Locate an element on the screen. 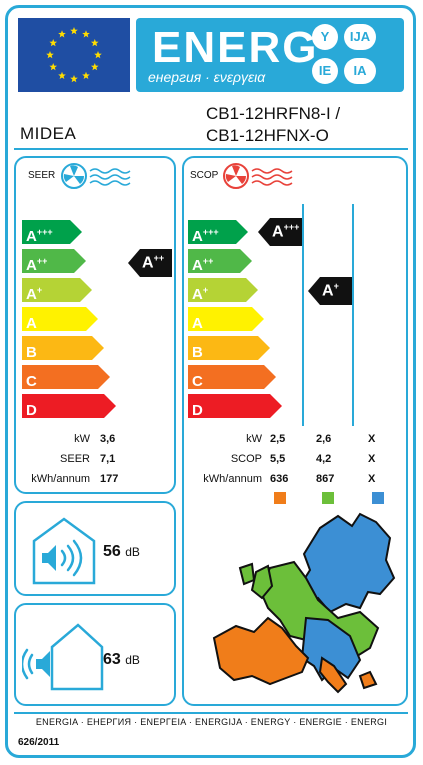 The height and width of the screenshot is (765, 423). scop-rating-average-label: A+ is located at coordinates (330, 290).